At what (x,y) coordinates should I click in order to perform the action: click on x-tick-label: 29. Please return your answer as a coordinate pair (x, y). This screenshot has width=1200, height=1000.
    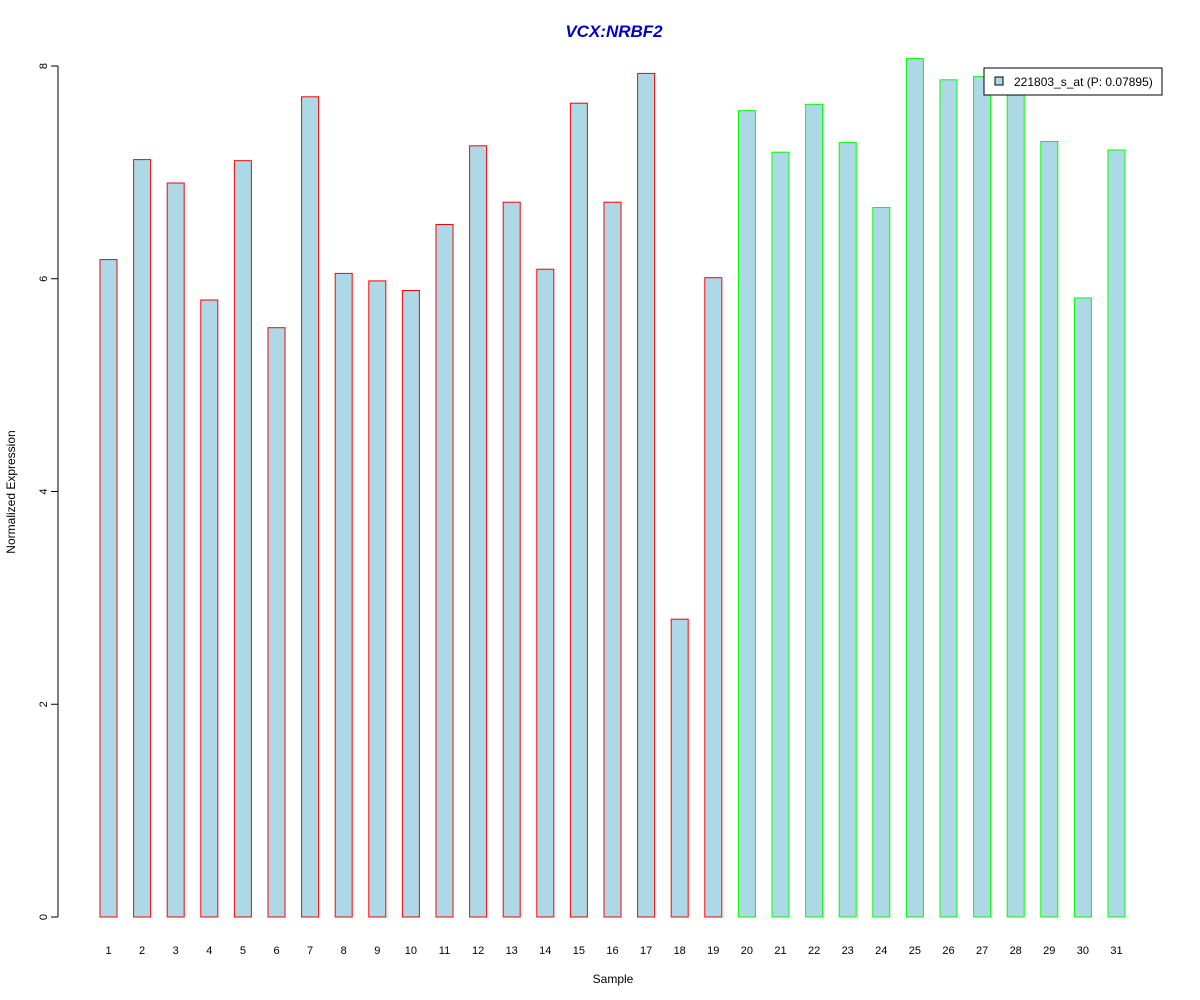
    Looking at the image, I should click on (1049, 951).